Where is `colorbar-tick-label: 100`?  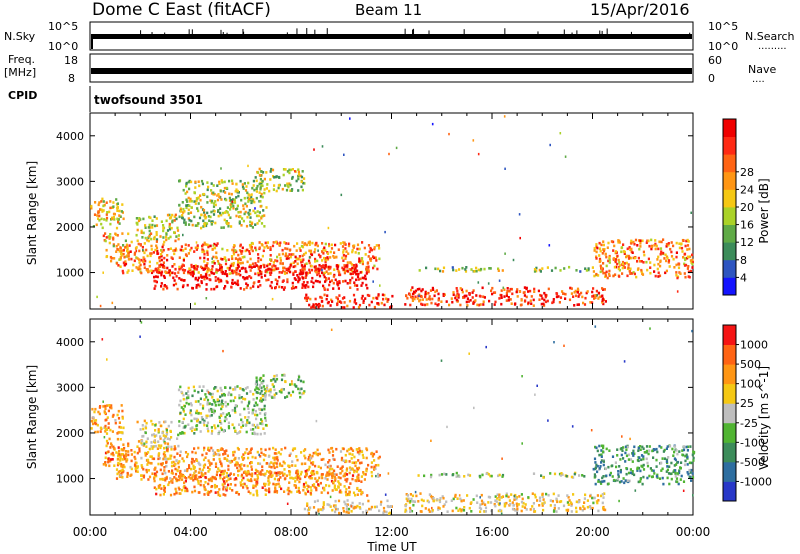
colorbar-tick-label: 100 is located at coordinates (750, 384).